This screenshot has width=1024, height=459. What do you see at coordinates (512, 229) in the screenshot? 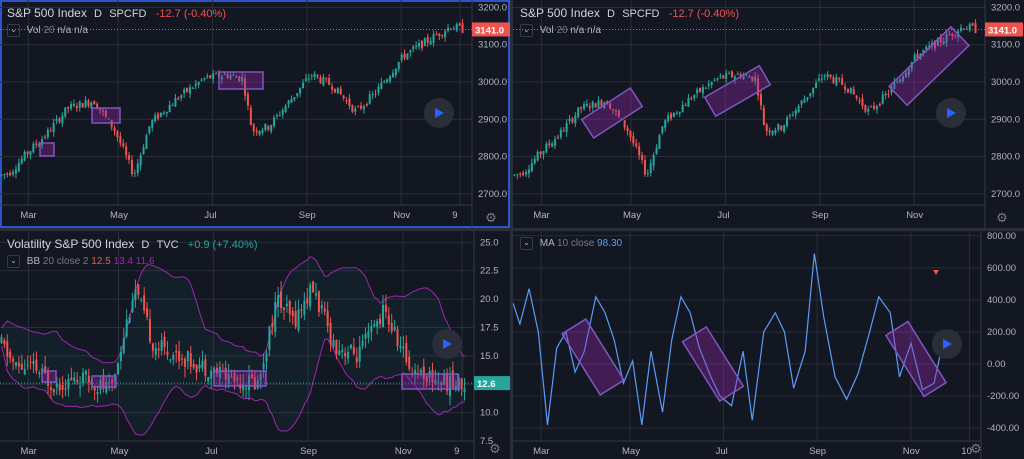
I see `pane-divider-horizontal` at bounding box center [512, 229].